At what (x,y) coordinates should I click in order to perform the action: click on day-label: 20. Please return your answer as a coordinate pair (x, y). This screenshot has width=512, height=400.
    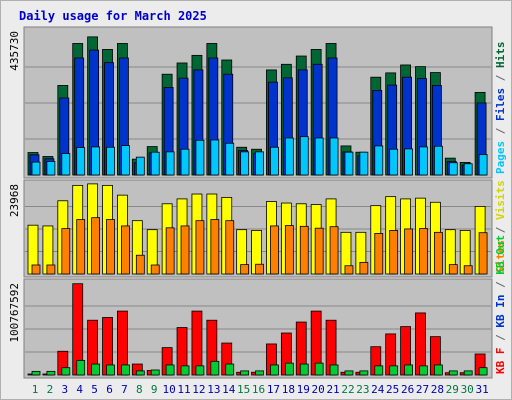
    Looking at the image, I should click on (318, 389).